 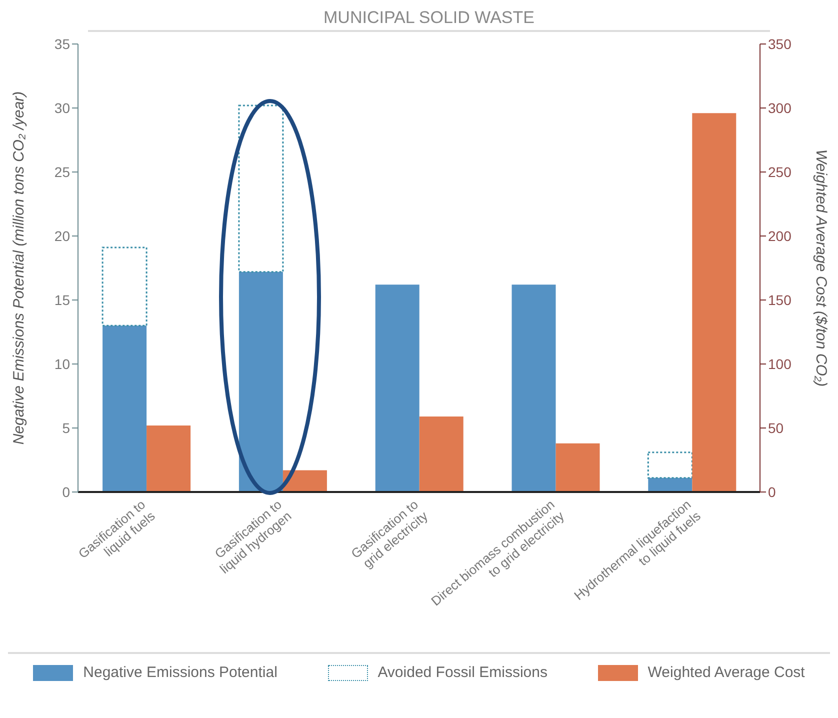 What do you see at coordinates (66, 492) in the screenshot?
I see `y-tick-label: 0` at bounding box center [66, 492].